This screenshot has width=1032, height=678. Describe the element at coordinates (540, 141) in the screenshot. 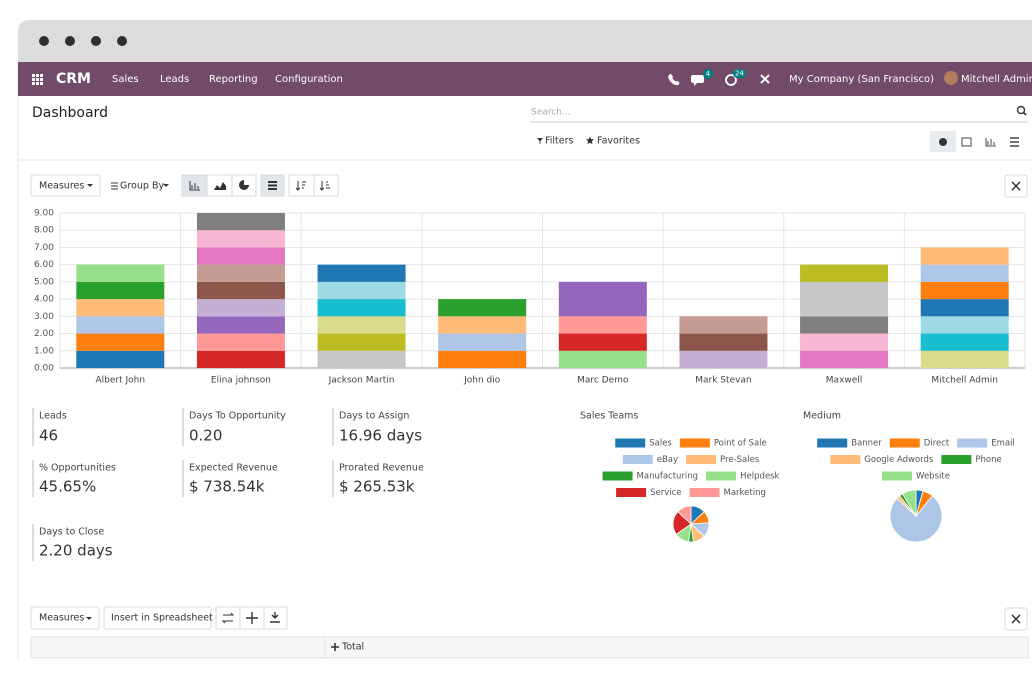

I see `filter-icon` at that location.